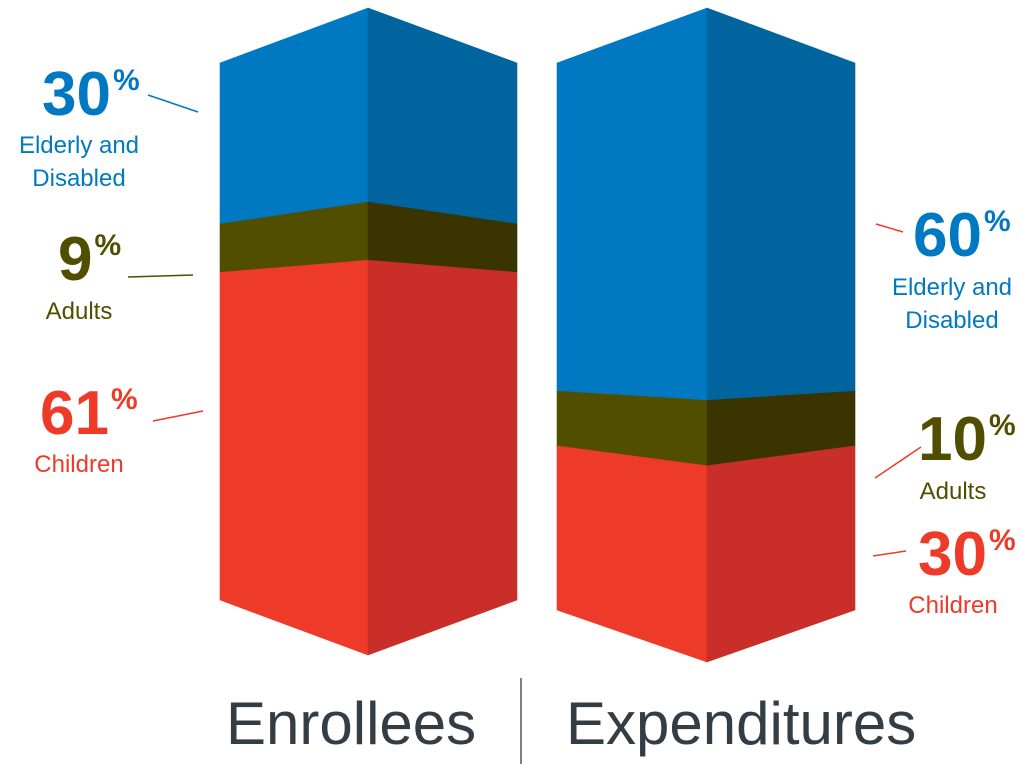 Image resolution: width=1022 pixels, height=766 pixels. Describe the element at coordinates (781, 554) in the screenshot. I see `bar-segment-expenditures-children-side-face` at that location.